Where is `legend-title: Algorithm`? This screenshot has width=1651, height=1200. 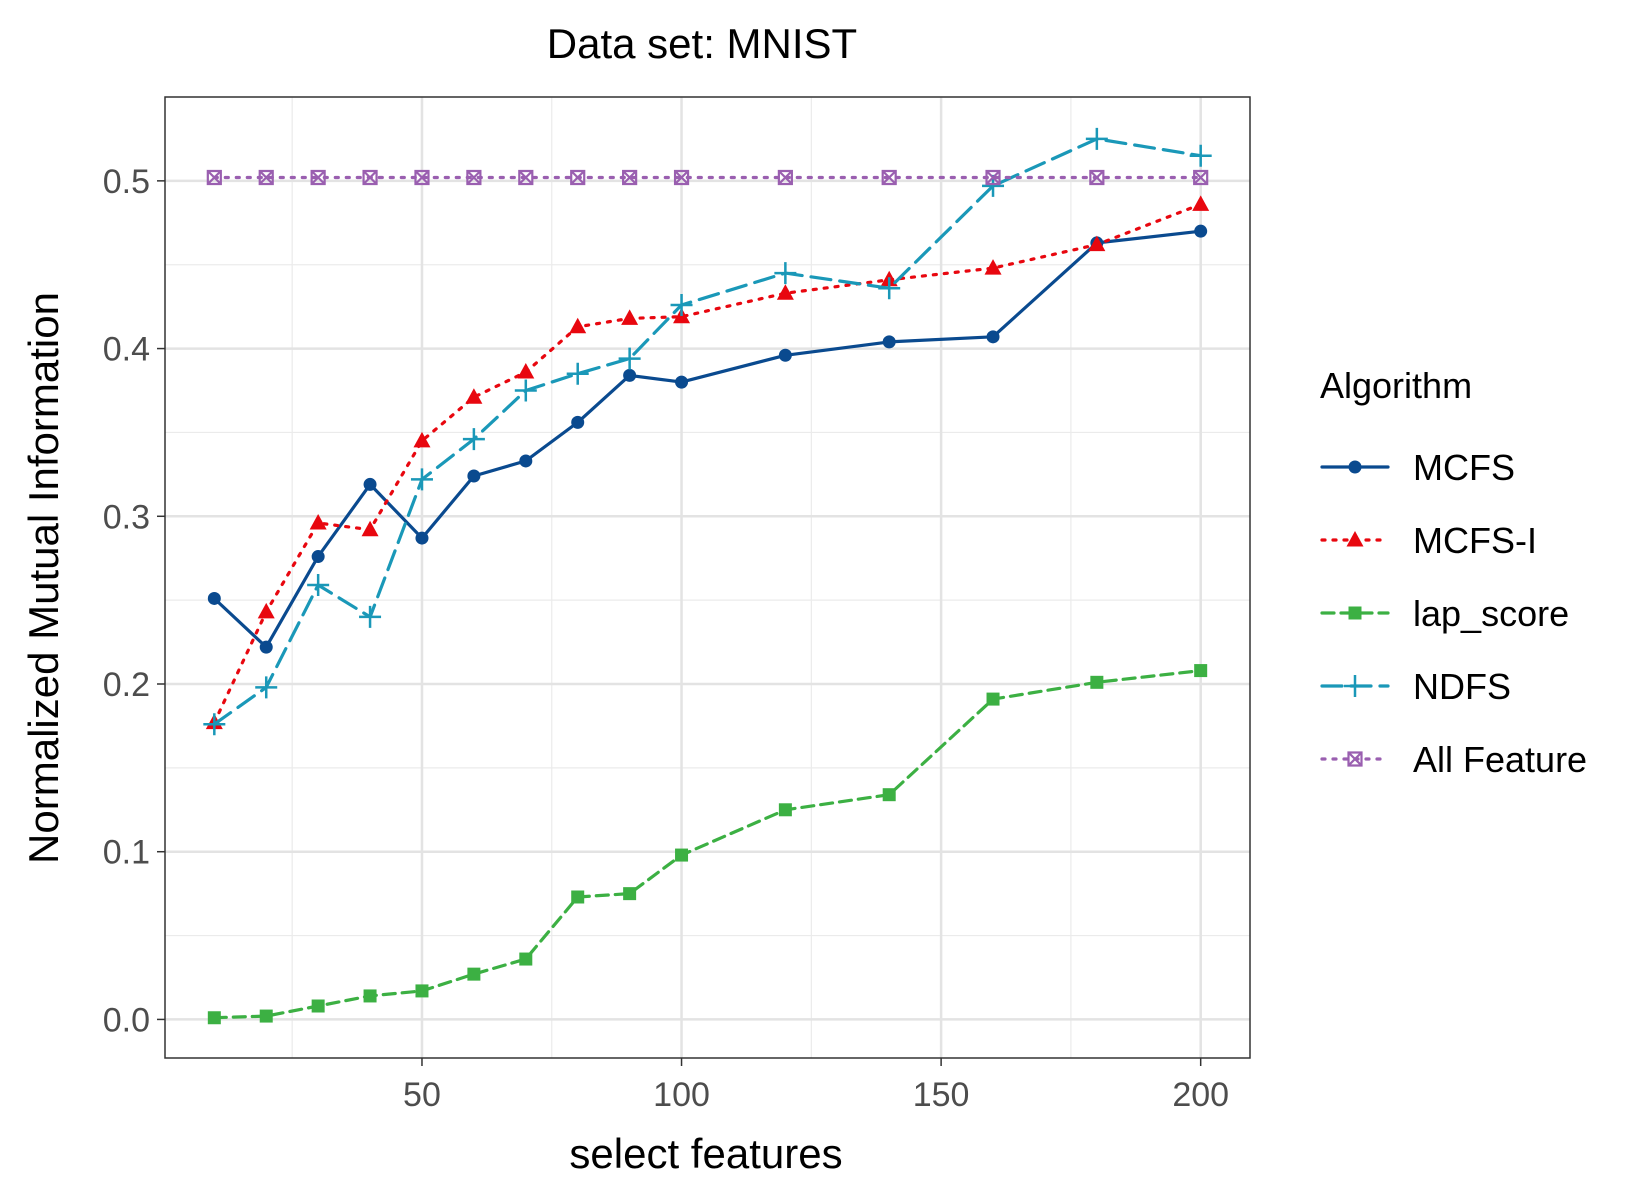
legend-title: Algorithm is located at coordinates (1396, 385).